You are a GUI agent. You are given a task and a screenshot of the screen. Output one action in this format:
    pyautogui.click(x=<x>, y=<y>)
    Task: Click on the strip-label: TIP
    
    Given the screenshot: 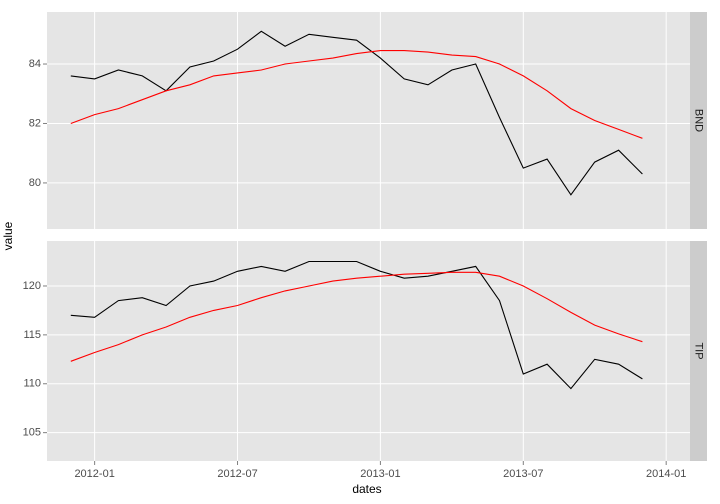 What is the action you would take?
    pyautogui.click(x=699, y=350)
    